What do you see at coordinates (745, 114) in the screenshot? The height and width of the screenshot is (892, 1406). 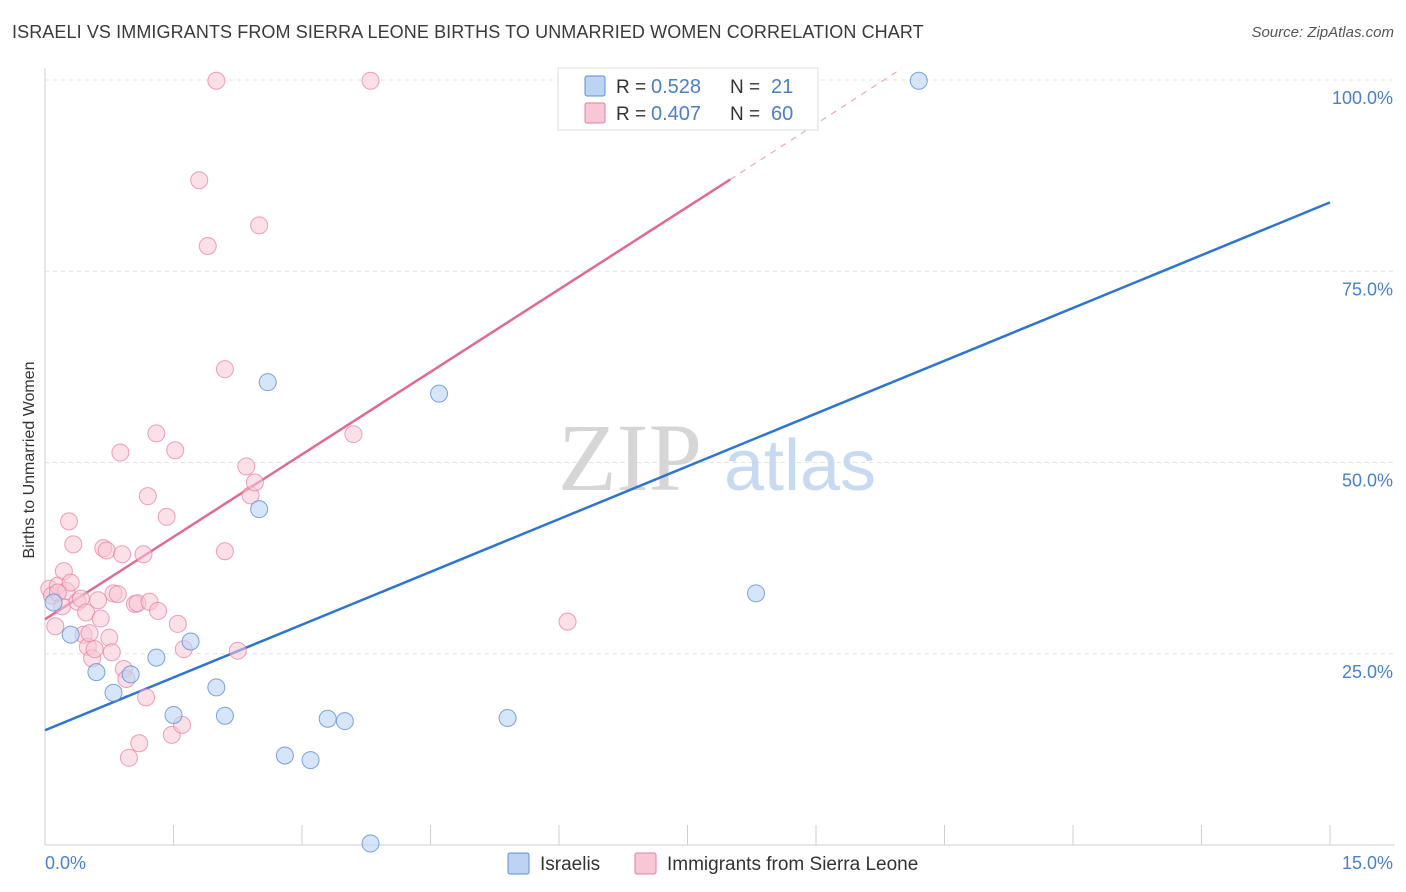 I see `sierra-leone-n-label: N =` at bounding box center [745, 114].